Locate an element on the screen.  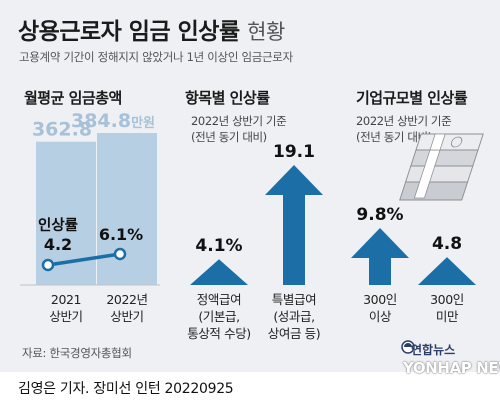
bar-monthly-wage is located at coordinates (127, 209).